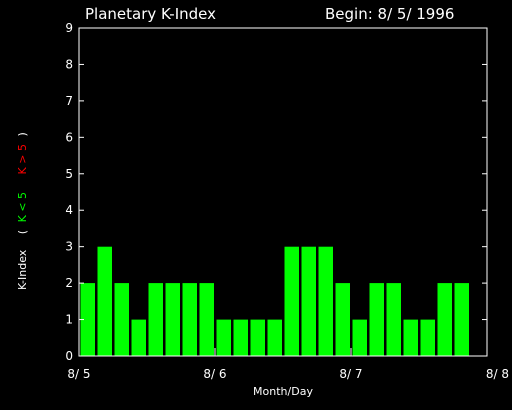 The width and height of the screenshot is (512, 410). Describe the element at coordinates (288, 364) in the screenshot. I see `x-ticks: 8/ 5 8/ 6 8/ 7 8/ 8` at that location.